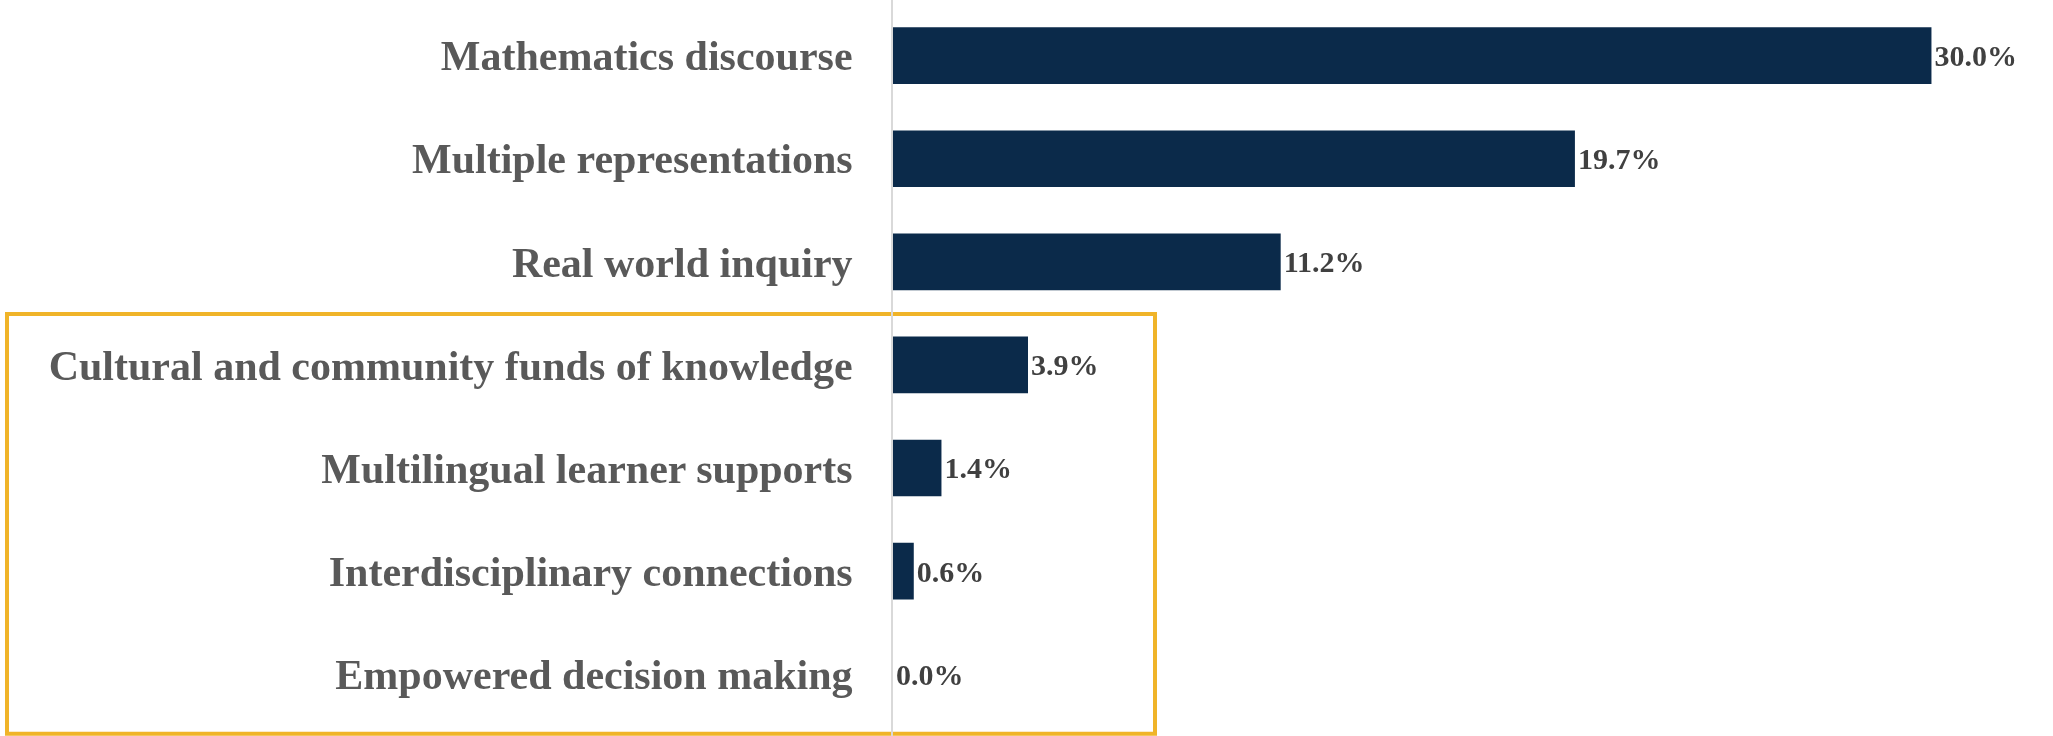  Describe the element at coordinates (646, 56) in the screenshot. I see `y-tick-label: Mathematics discourse` at that location.